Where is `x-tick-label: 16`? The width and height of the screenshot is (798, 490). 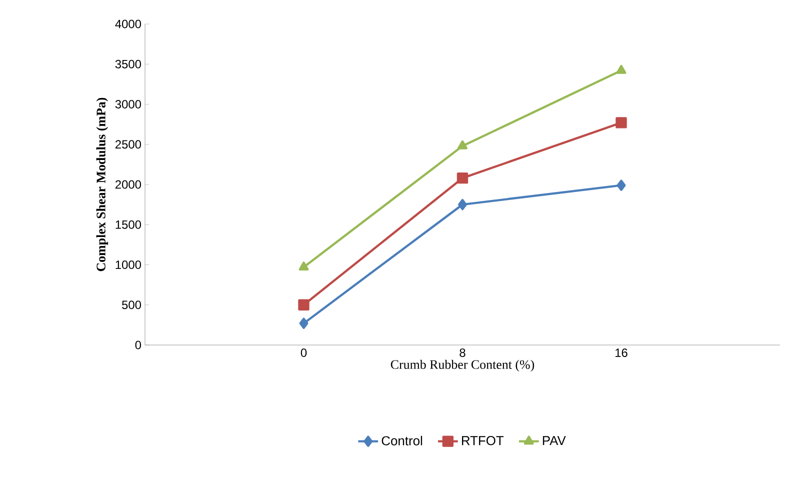 x-tick-label: 16 is located at coordinates (622, 352).